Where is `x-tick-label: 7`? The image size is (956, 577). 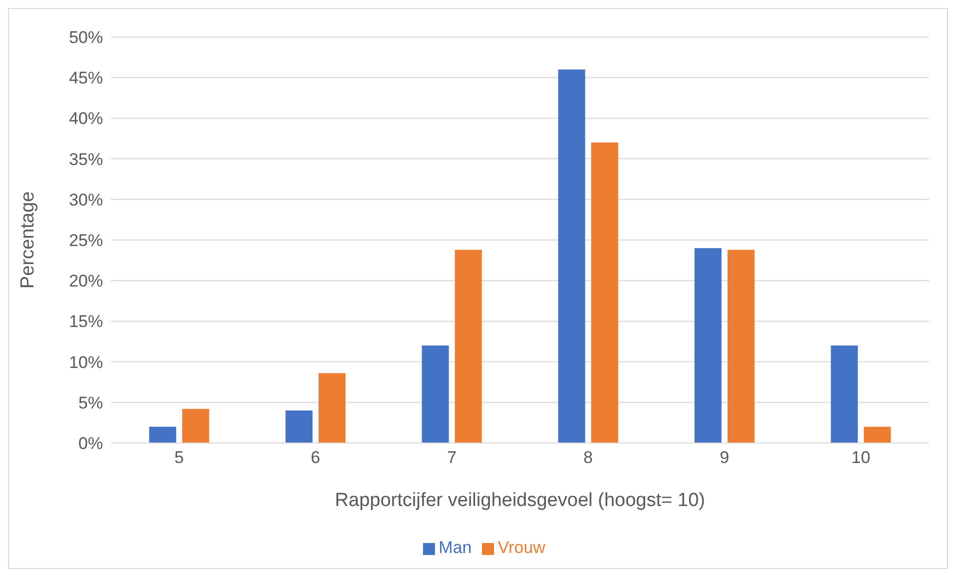
x-tick-label: 7 is located at coordinates (452, 458).